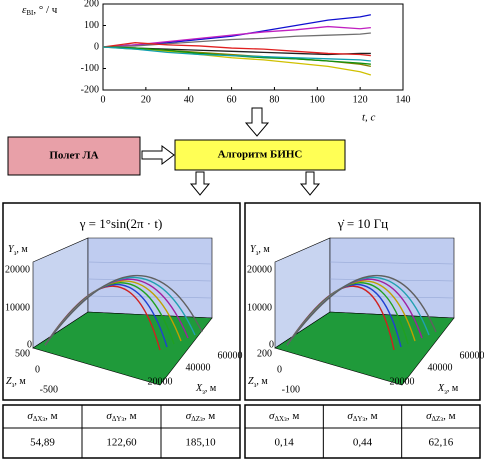 The height and width of the screenshot is (461, 484). What do you see at coordinates (189, 99) in the screenshot?
I see `x-tick-label: 40` at bounding box center [189, 99].